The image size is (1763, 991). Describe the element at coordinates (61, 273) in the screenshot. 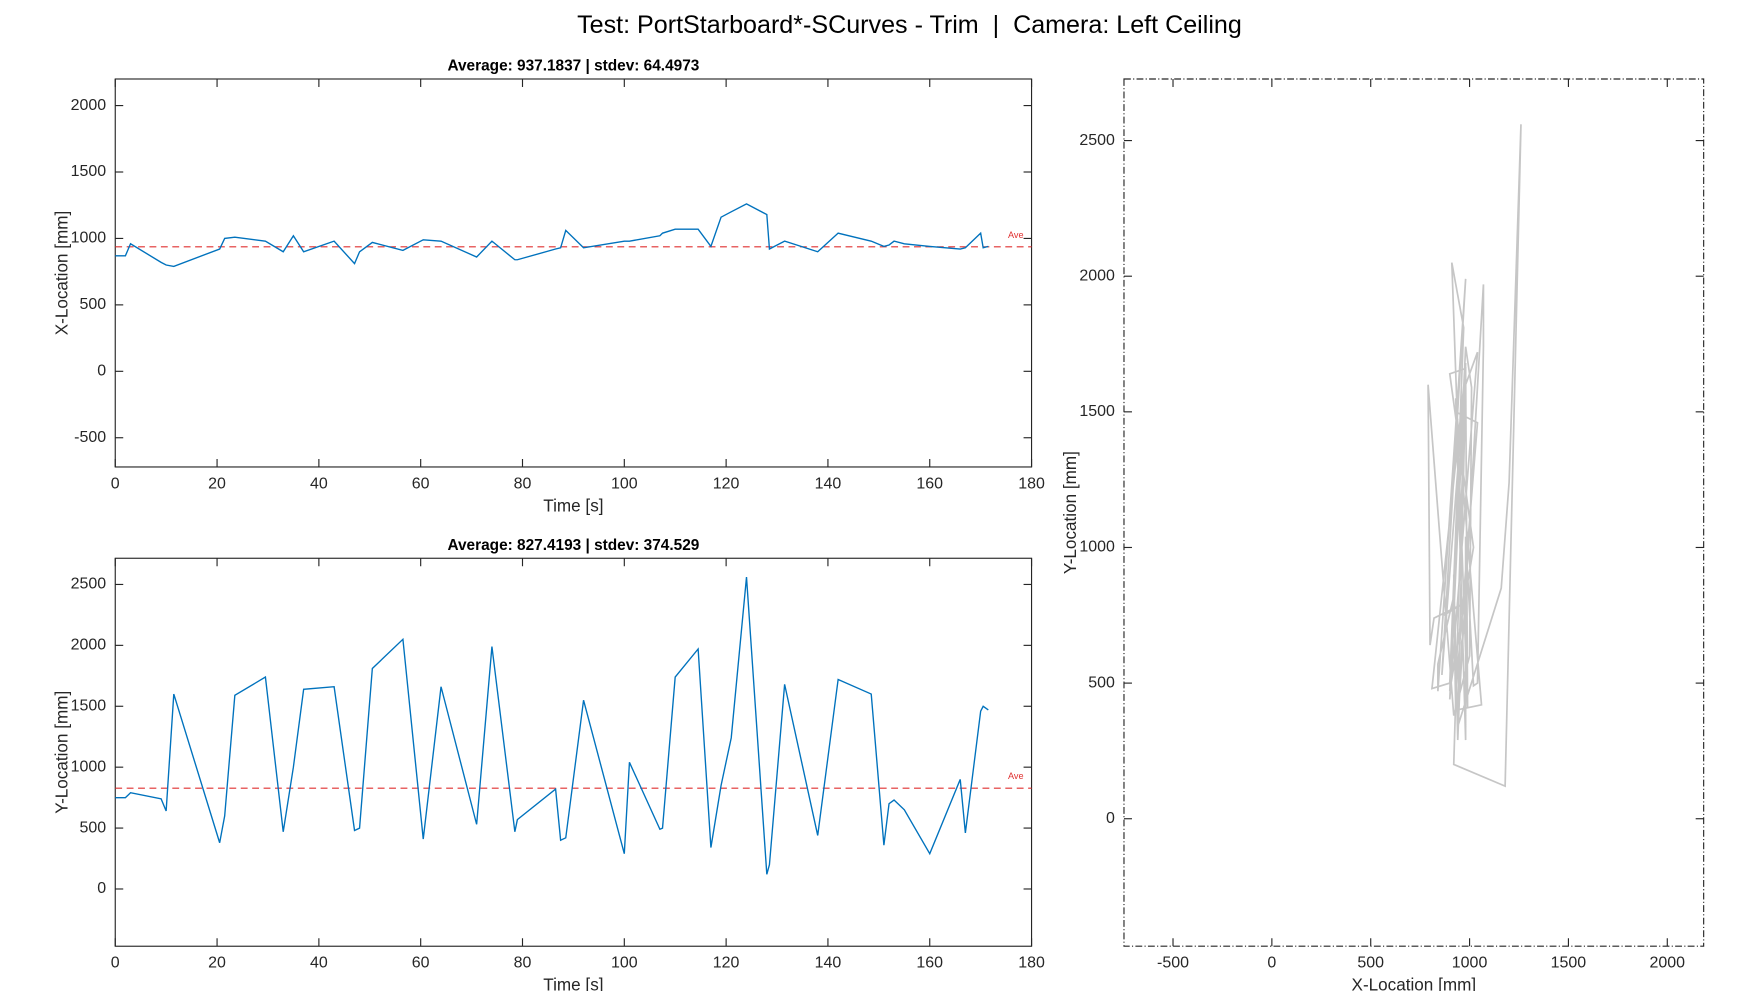

I see `y-axis-label: X-Location [mm]` at that location.